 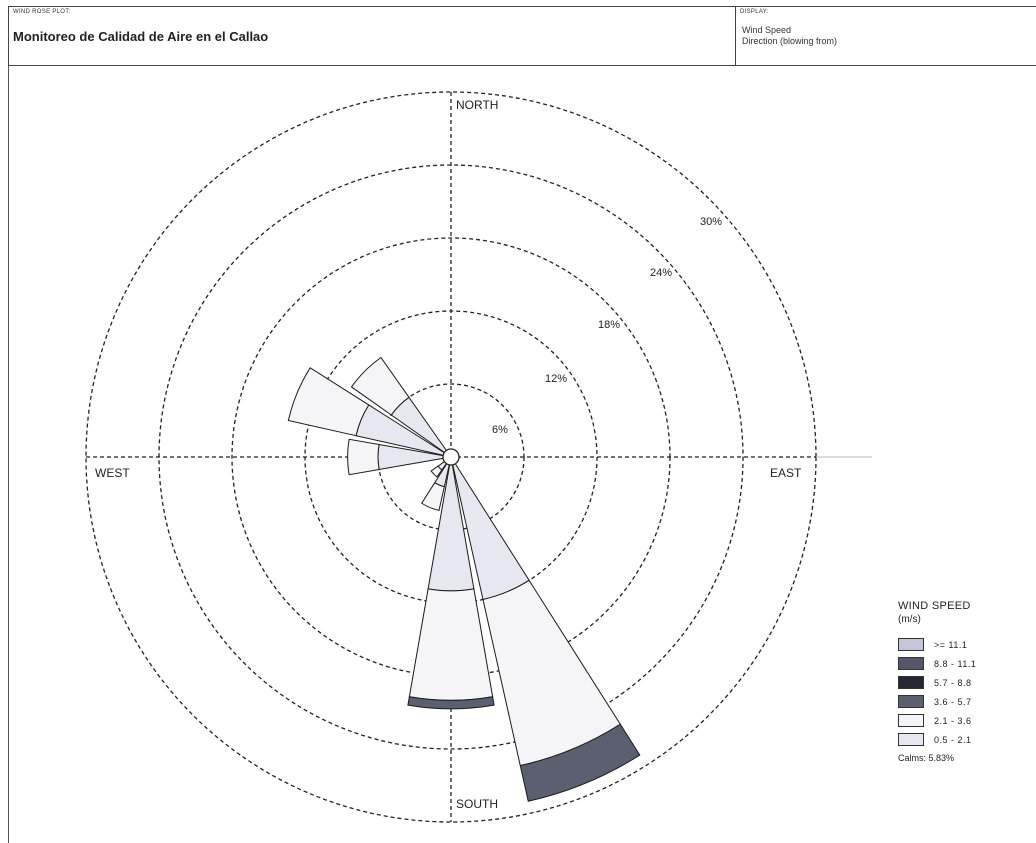 What do you see at coordinates (909, 619) in the screenshot?
I see `legend-unit: (m/s)` at bounding box center [909, 619].